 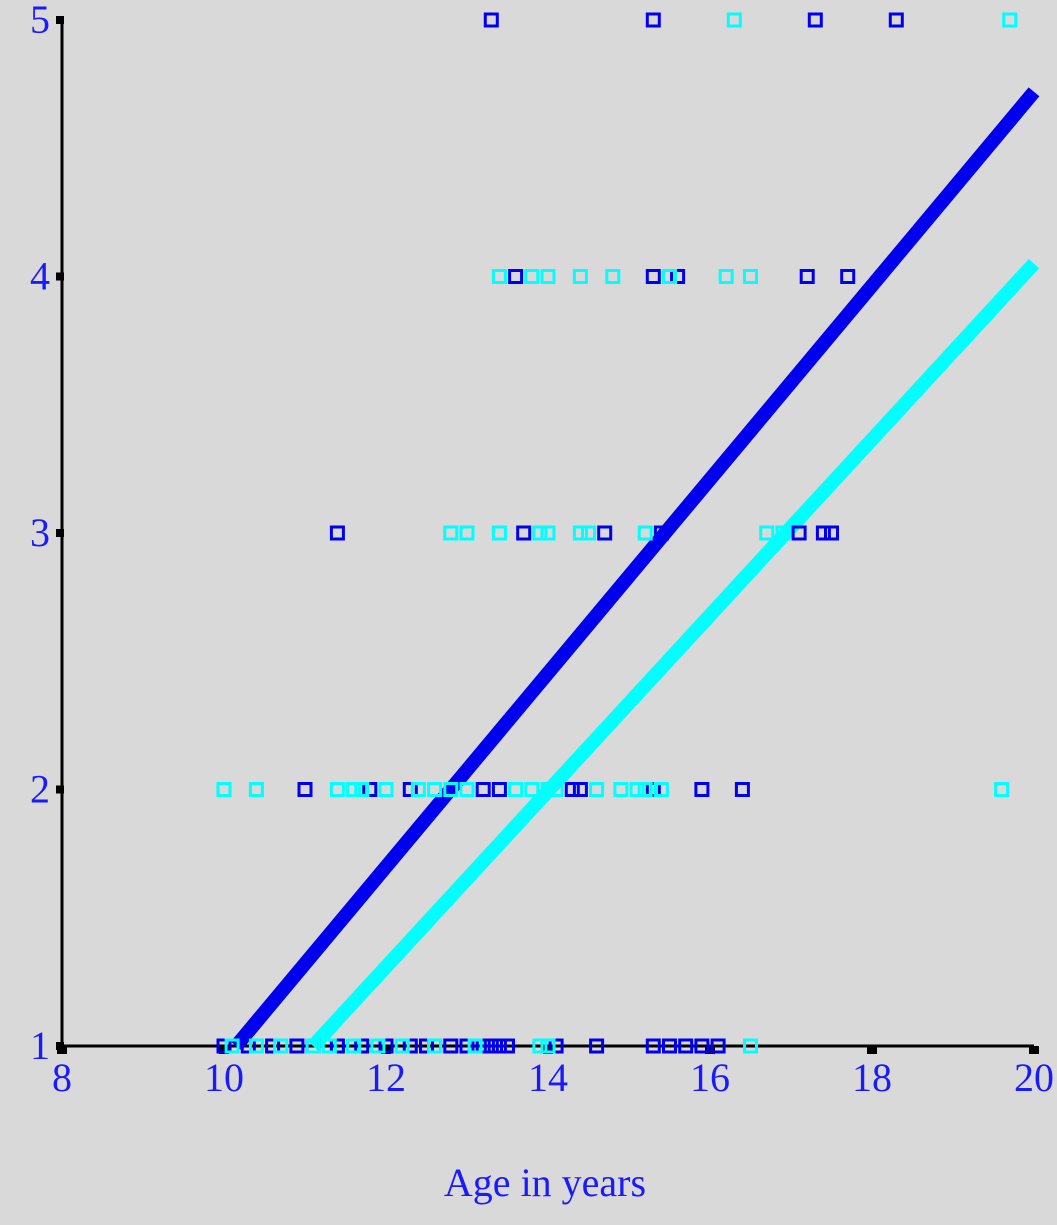 I want to click on x-axis: 8 10 12 14 16 18 20, so click(x=553, y=1072).